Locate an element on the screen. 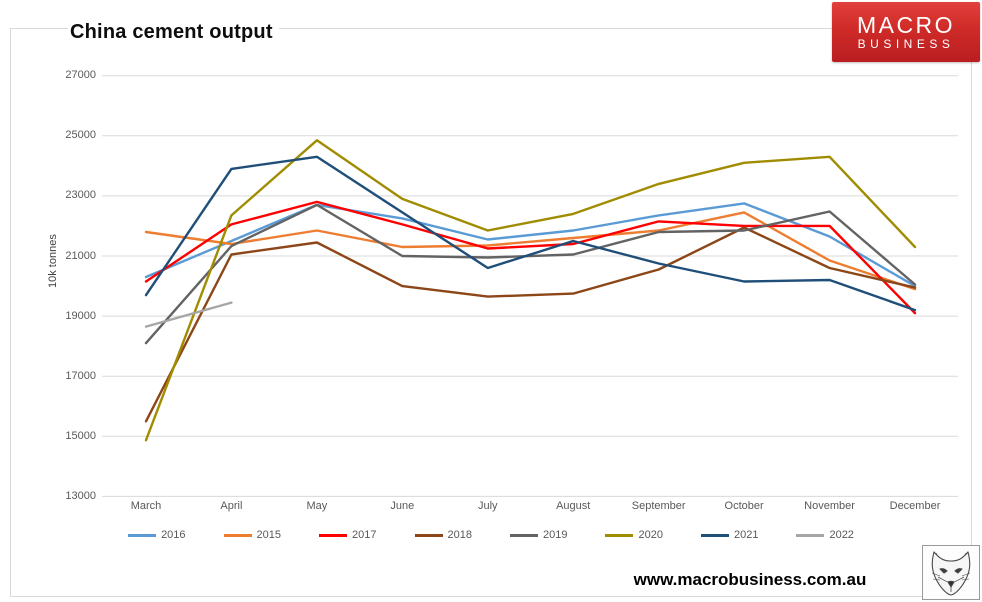  legend-swatch-2016 is located at coordinates (142, 535).